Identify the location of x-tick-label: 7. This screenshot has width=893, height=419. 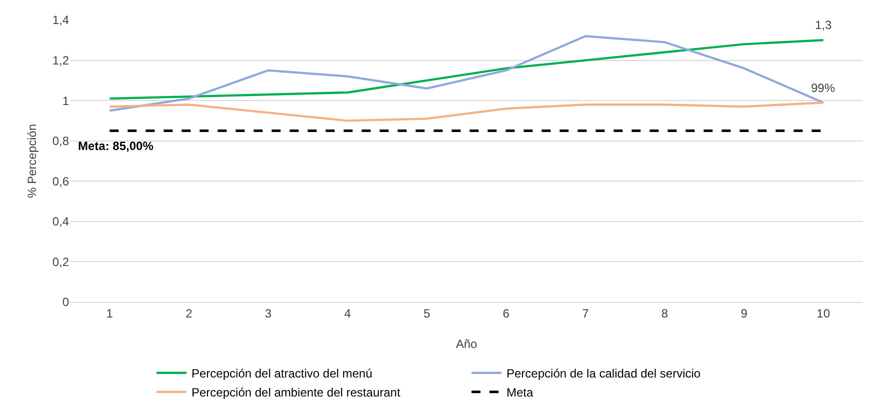
(586, 313).